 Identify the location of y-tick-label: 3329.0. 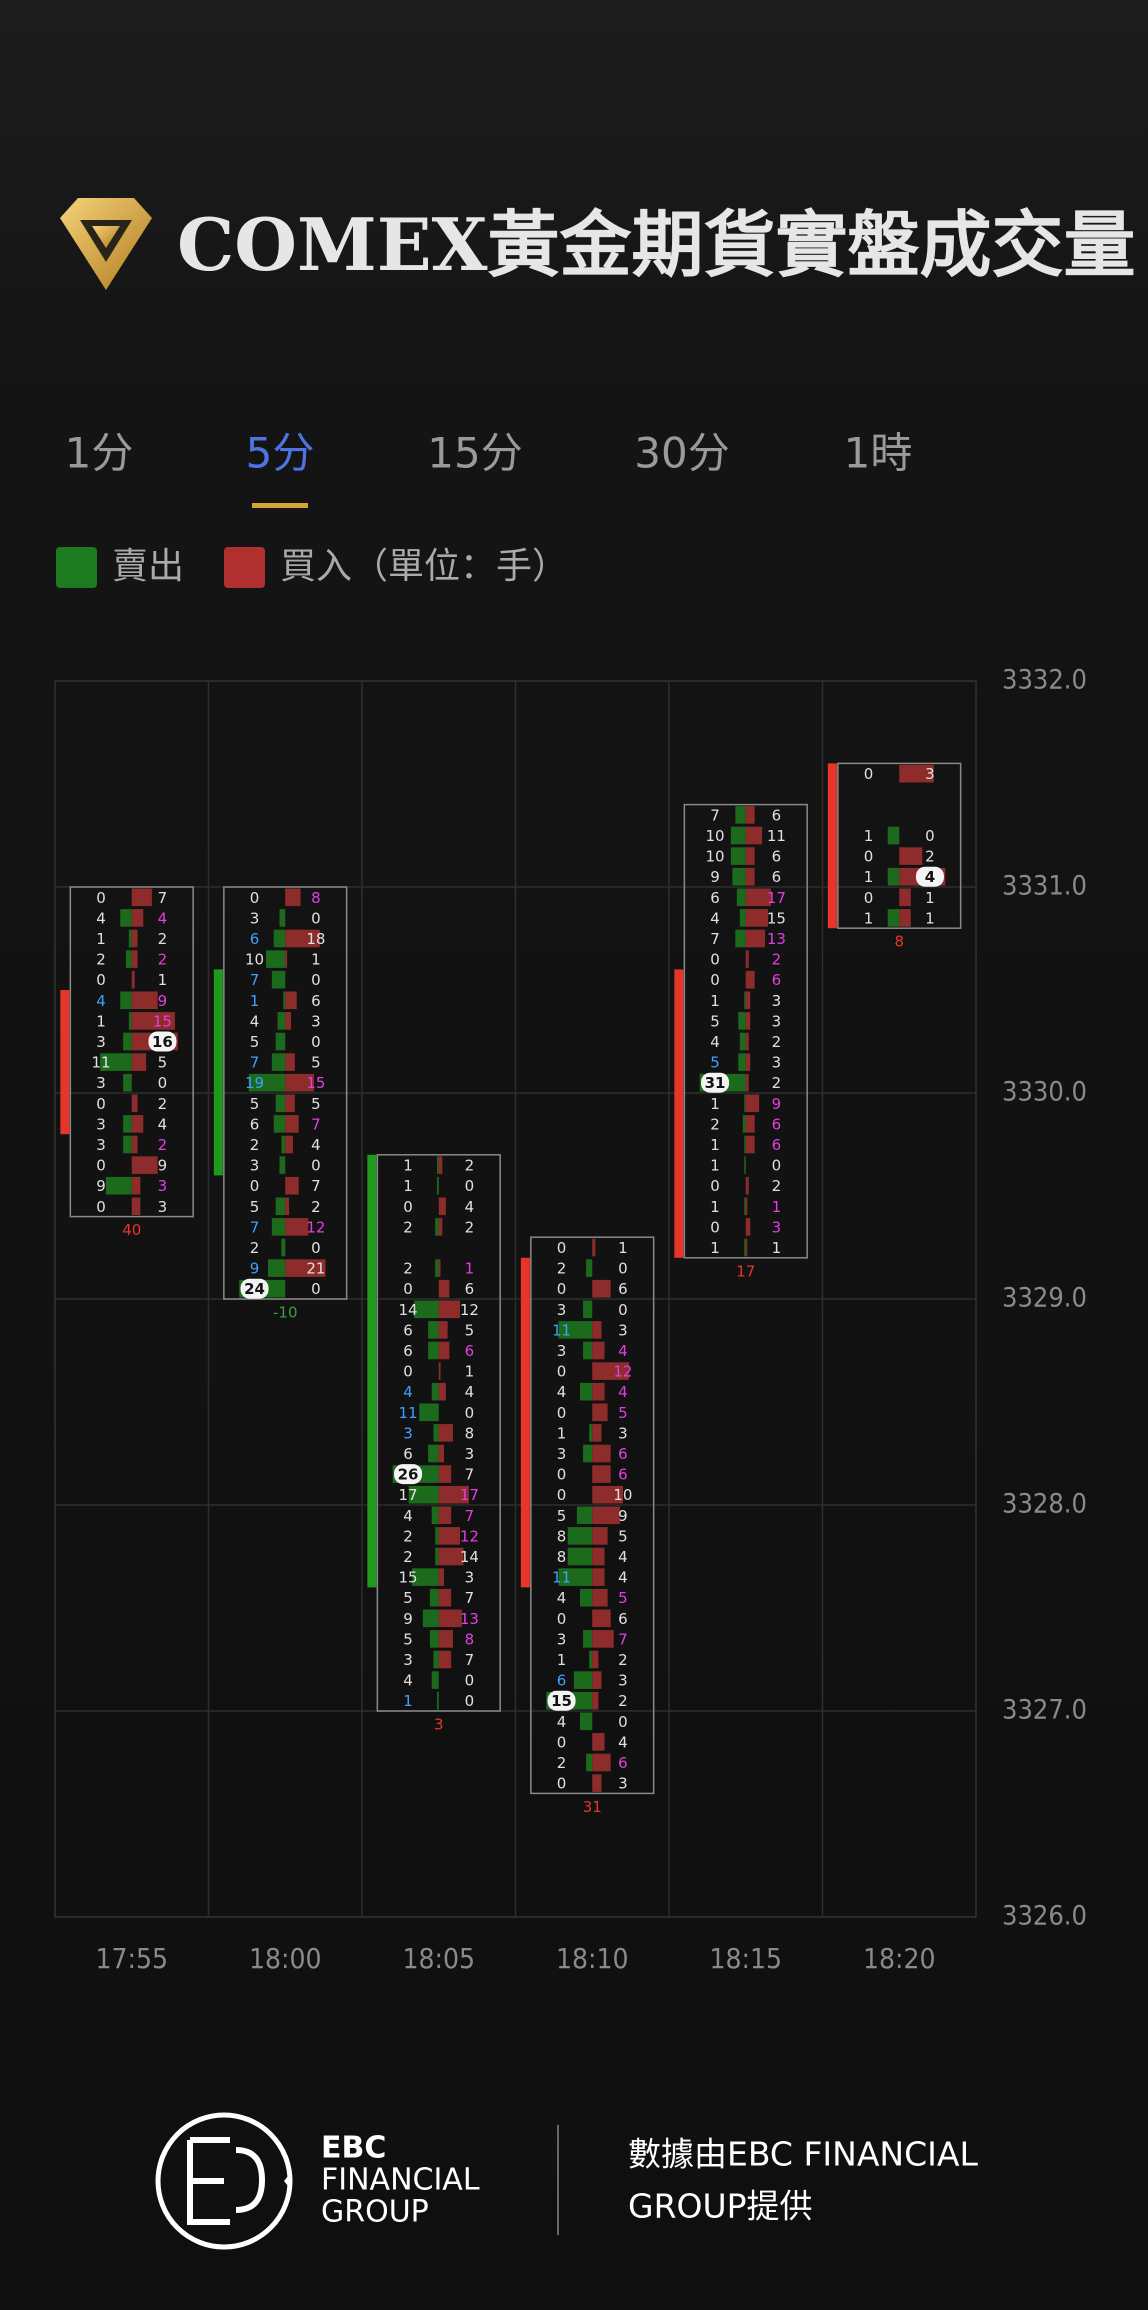
(1044, 1298).